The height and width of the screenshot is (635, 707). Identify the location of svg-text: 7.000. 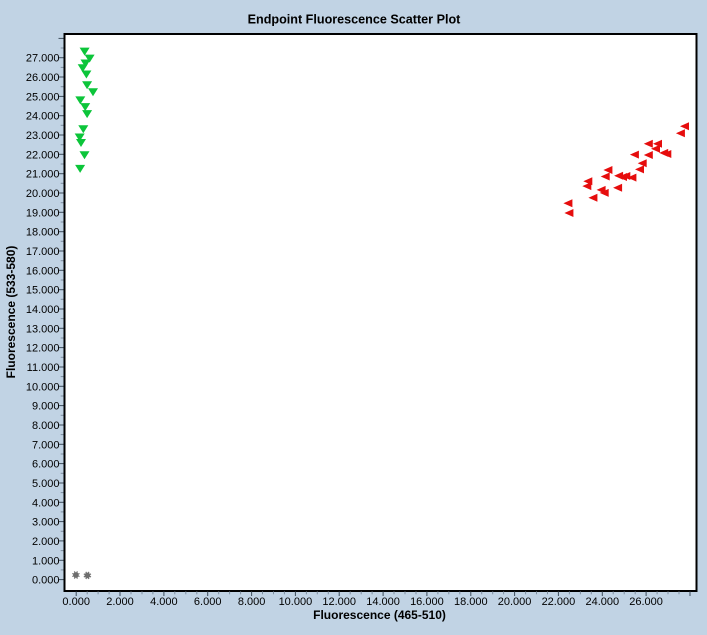
(46, 445).